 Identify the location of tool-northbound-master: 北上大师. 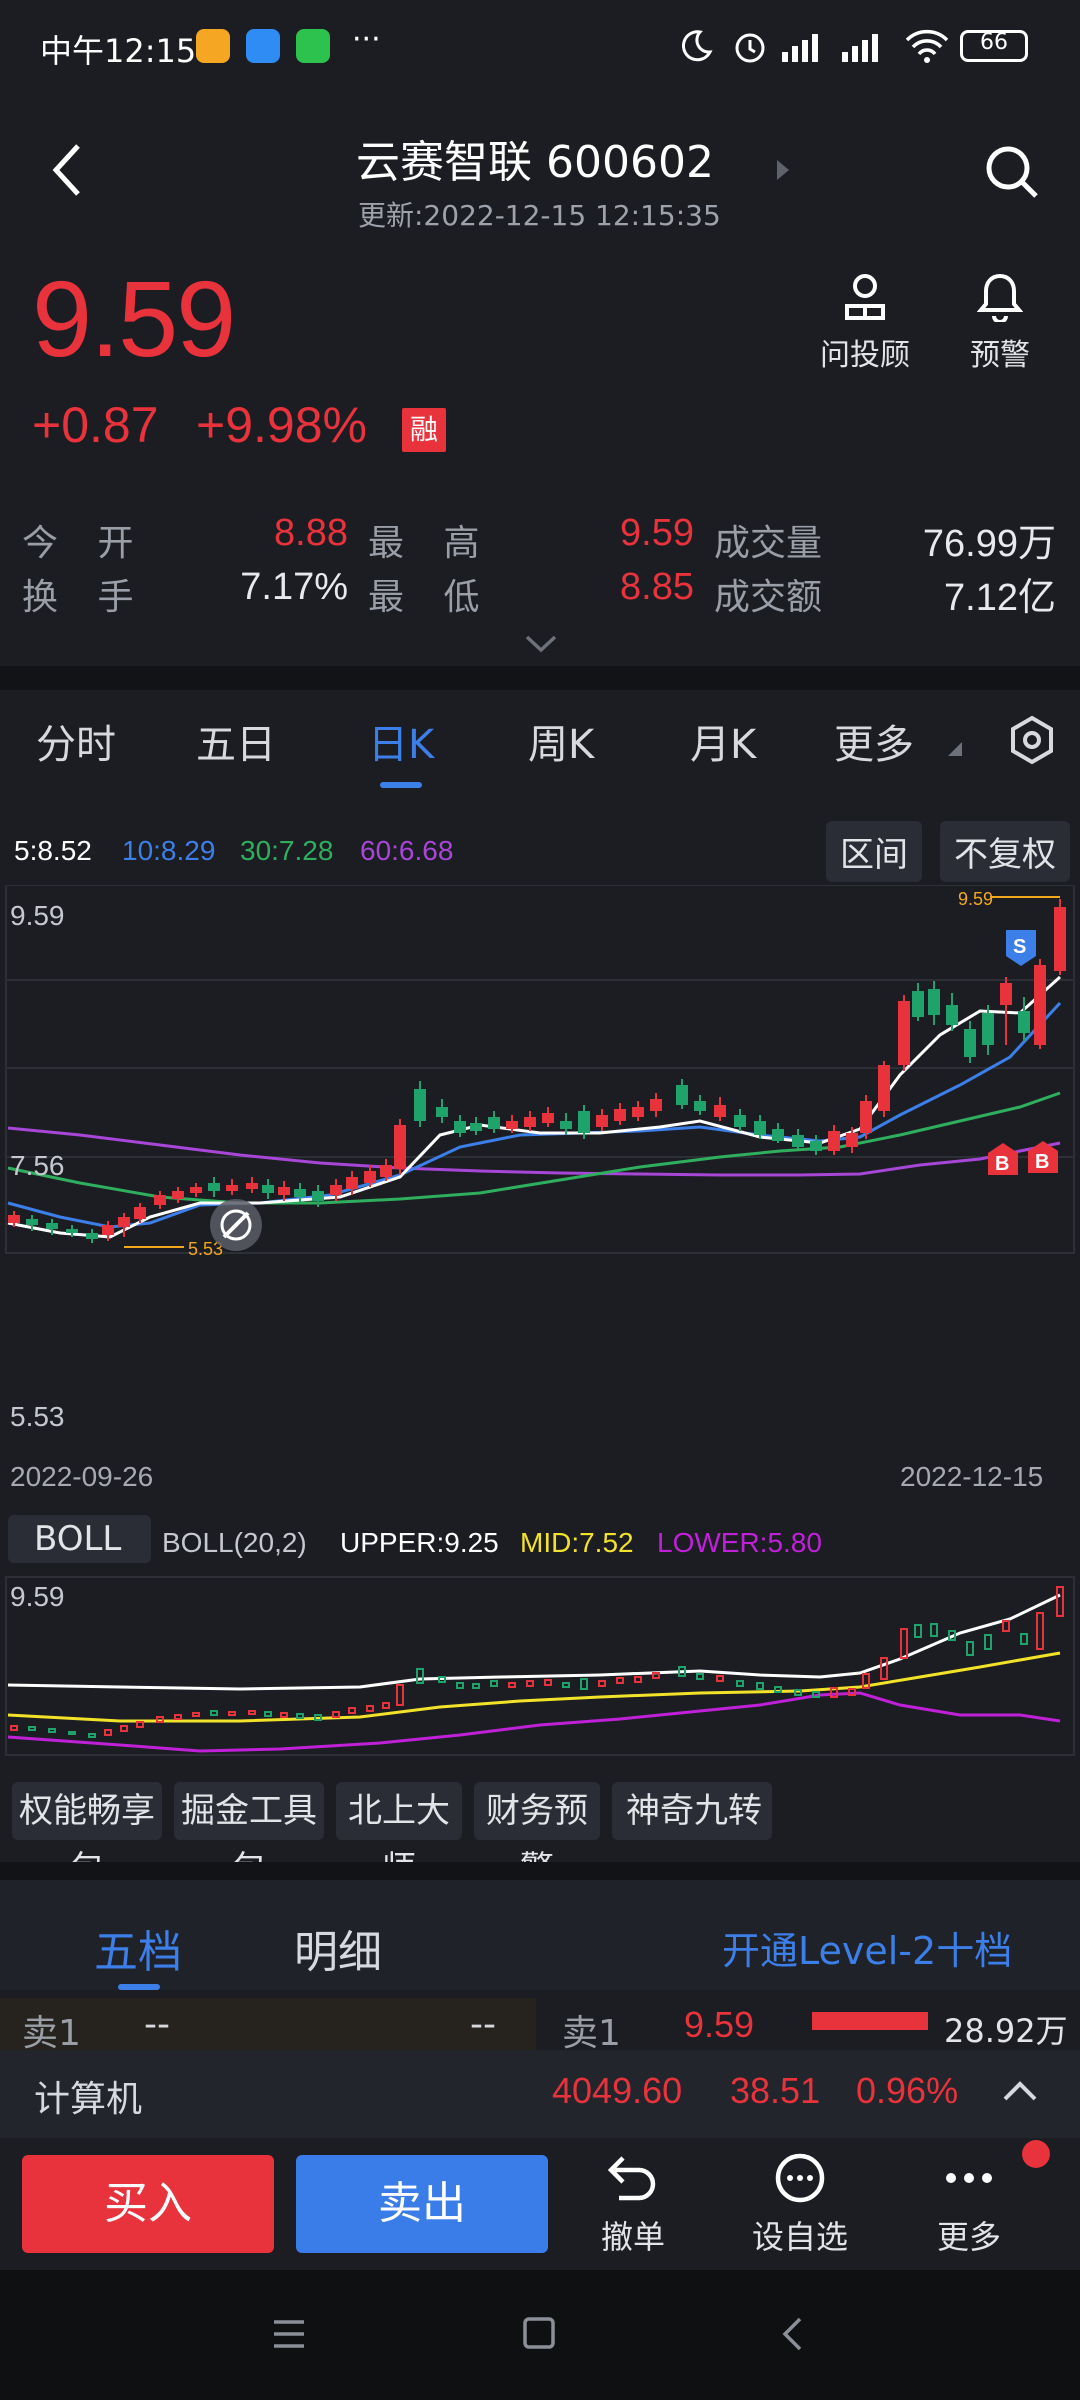
(399, 1835).